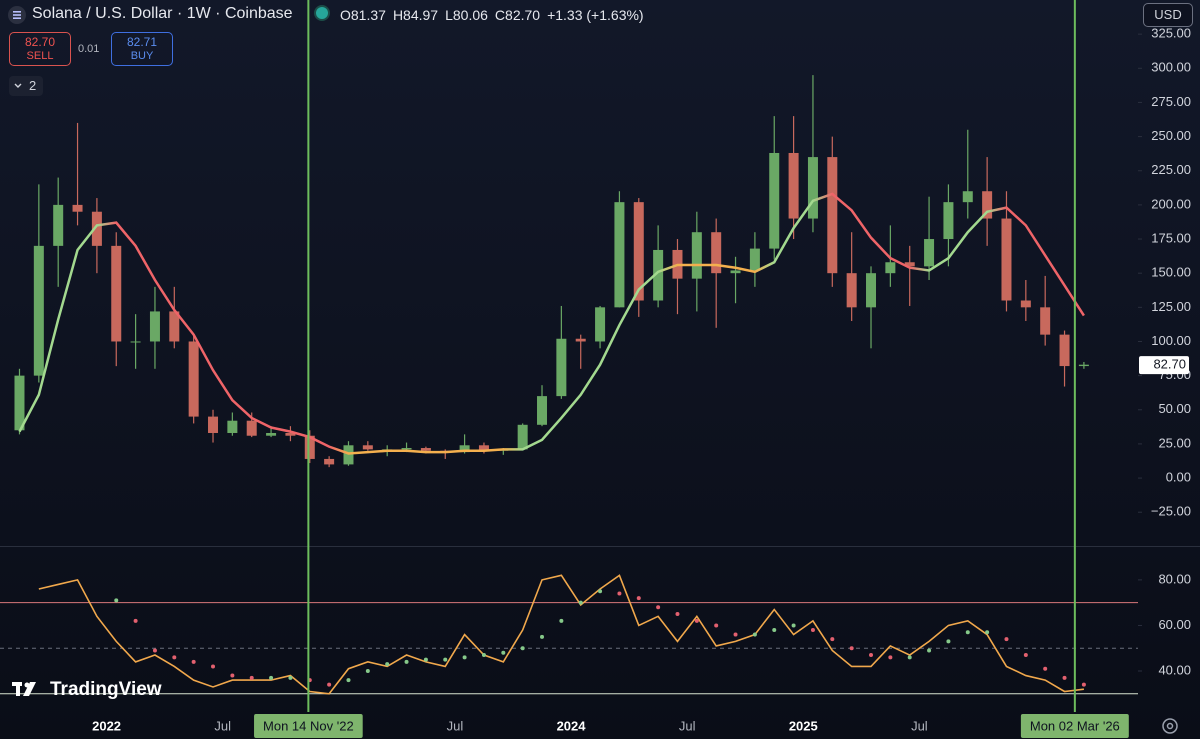 This screenshot has width=1200, height=739. Describe the element at coordinates (1171, 203) in the screenshot. I see `y-tick-label: 200.00` at that location.